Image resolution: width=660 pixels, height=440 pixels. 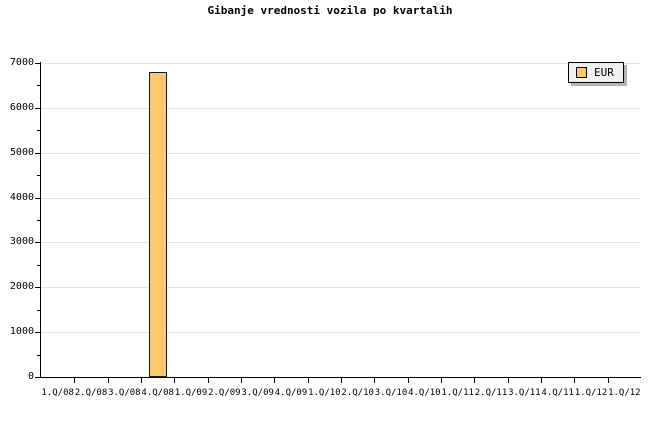 What do you see at coordinates (224, 393) in the screenshot?
I see `x-axis-tick-label: 2.Q/09` at bounding box center [224, 393].